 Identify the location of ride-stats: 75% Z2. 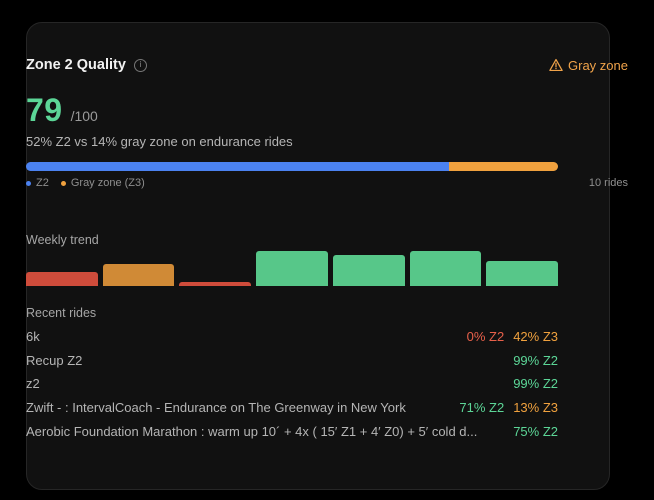
(535, 431).